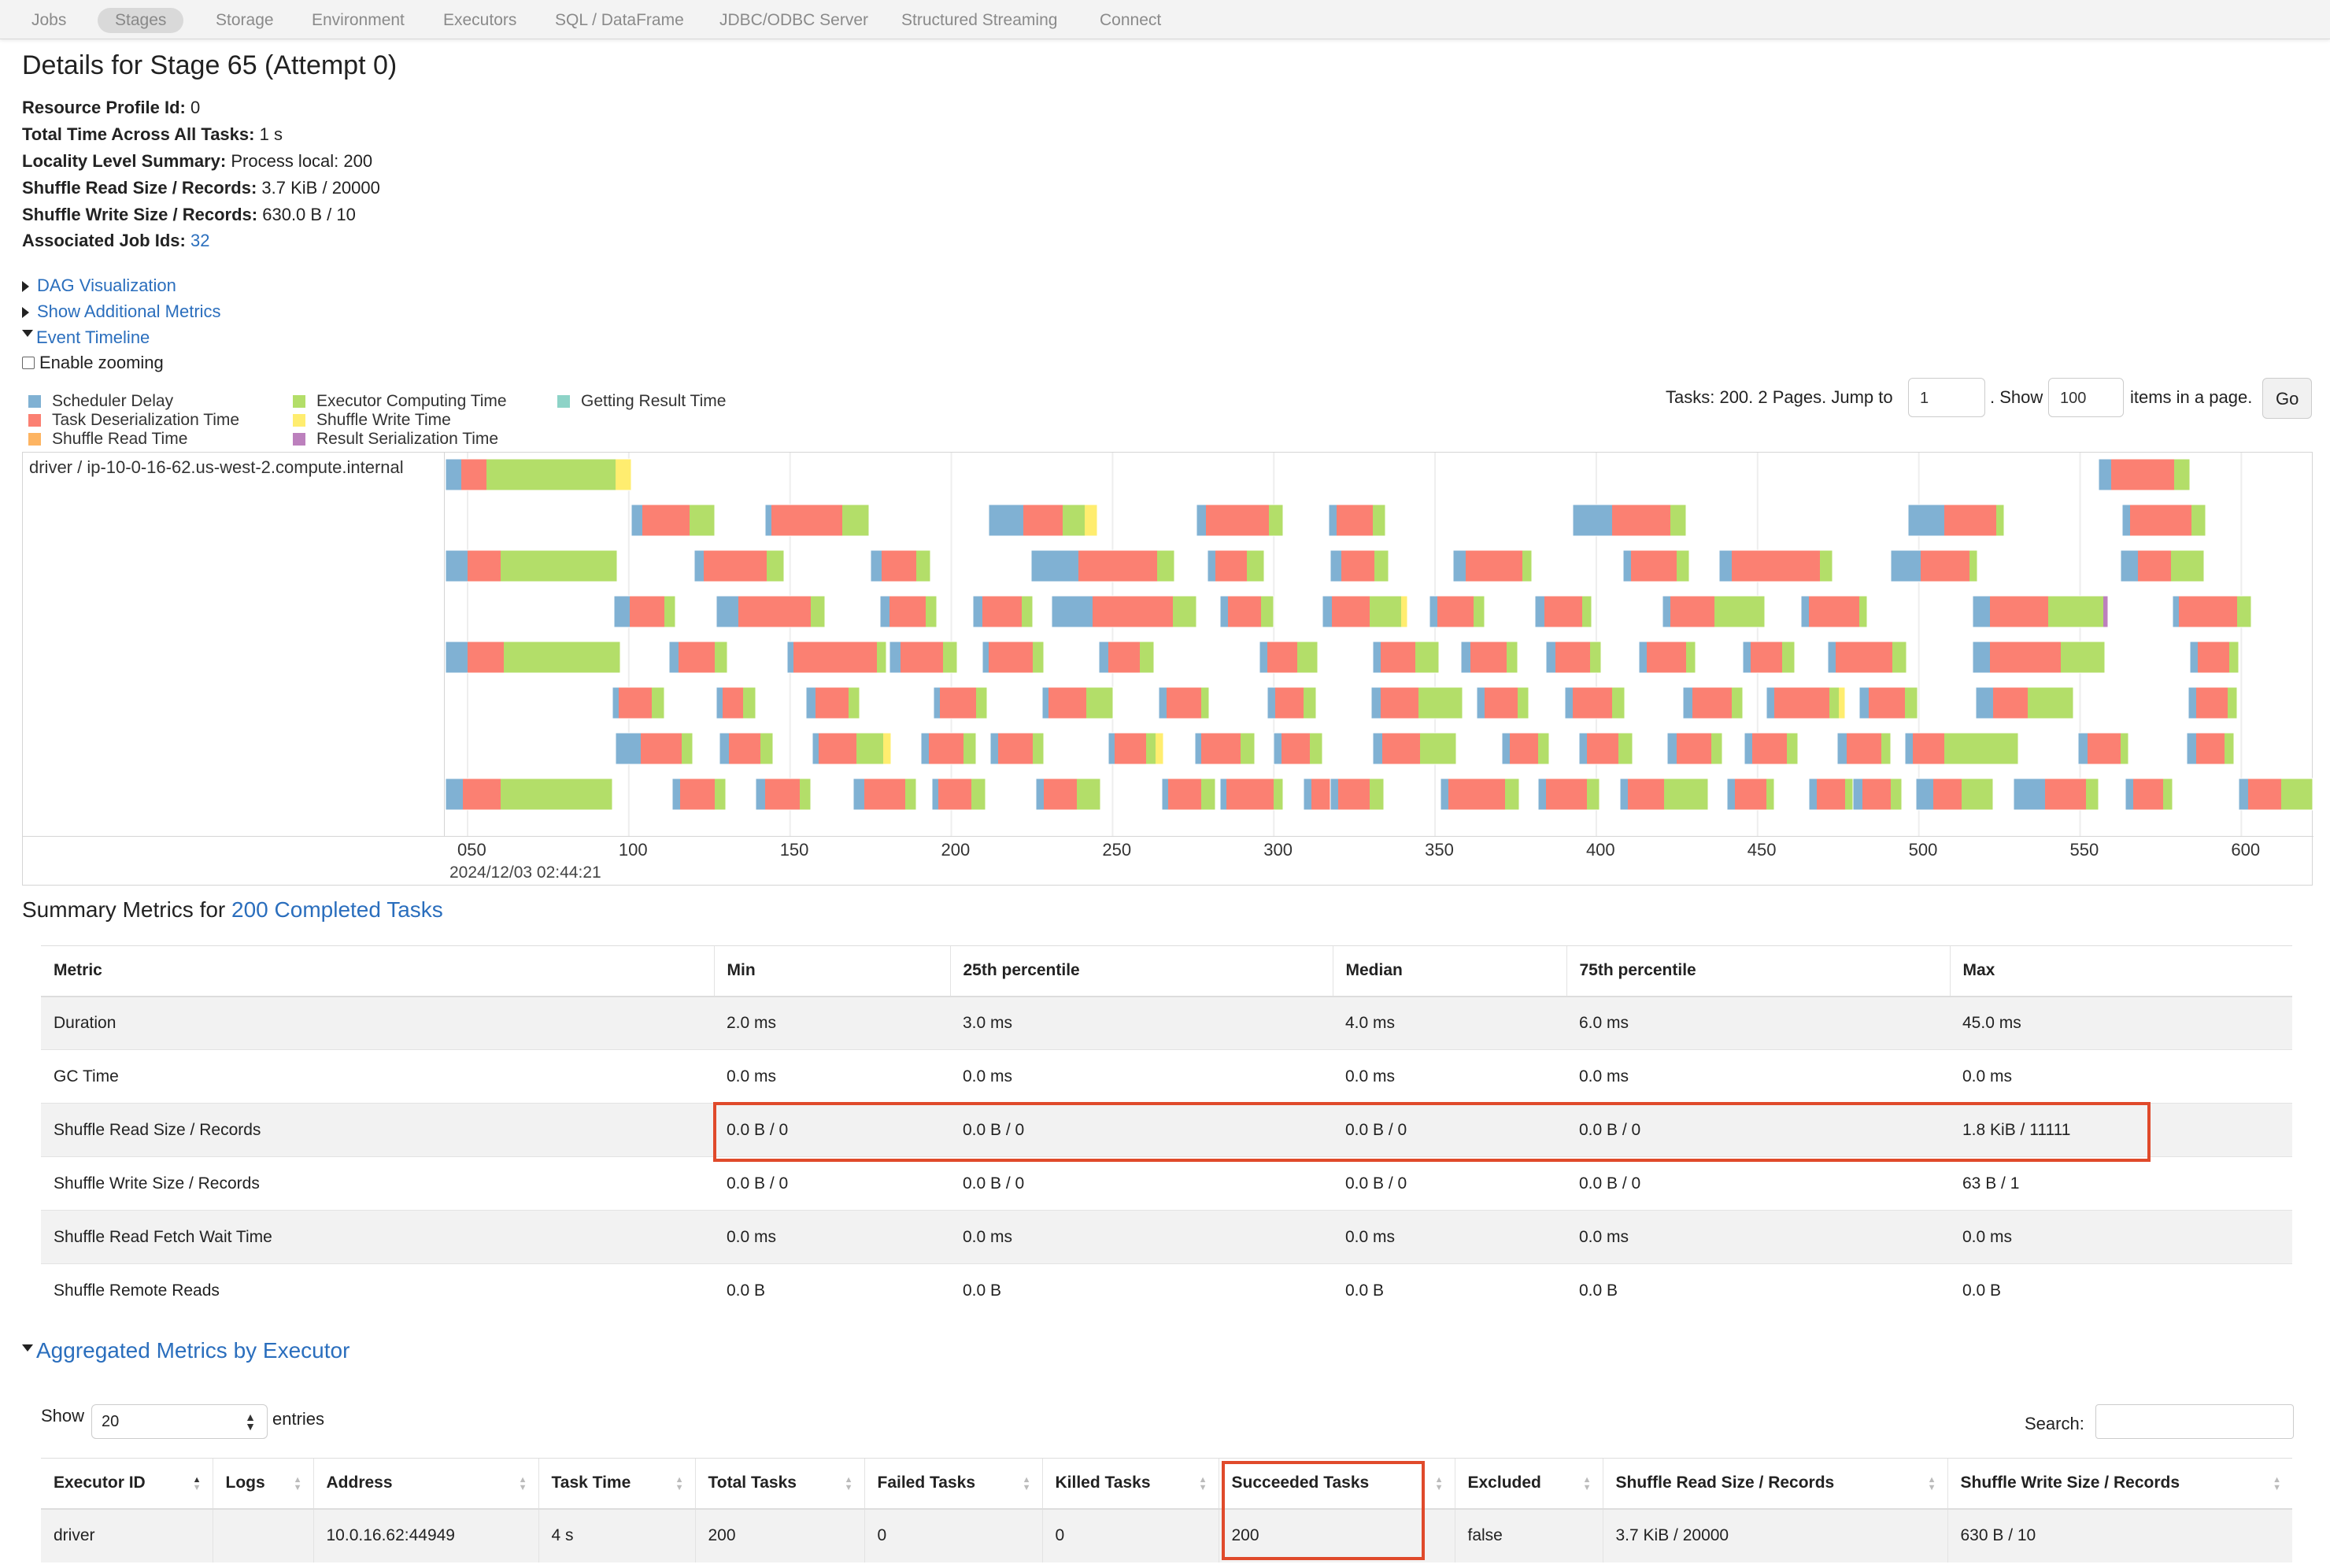  I want to click on col-header-p75: 75th percentile, so click(1758, 971).